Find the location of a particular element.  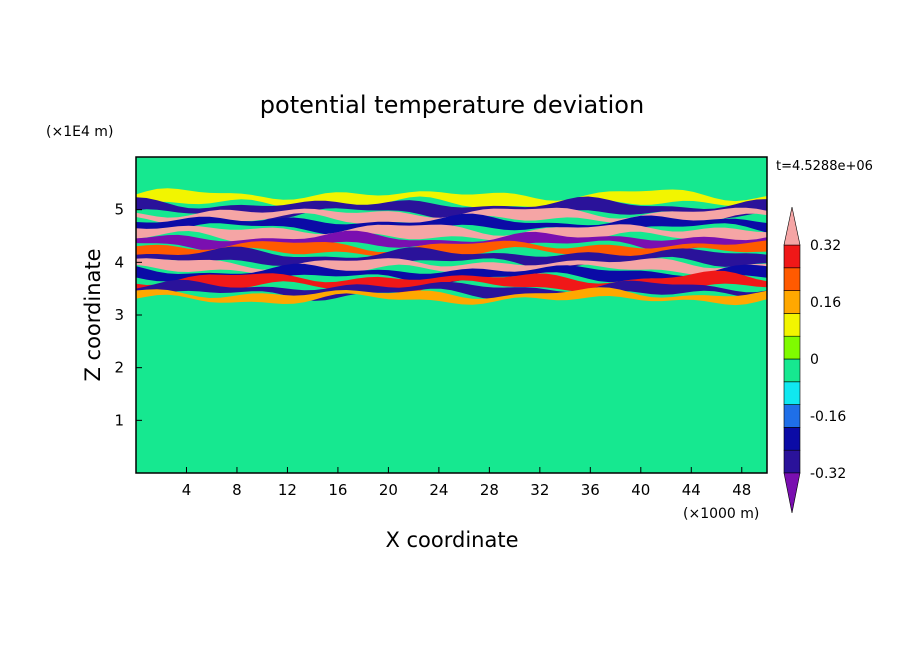

x-axis-ticks: 4 8 12 16 20 24 28 32 36 40 44 48 is located at coordinates (466, 483).